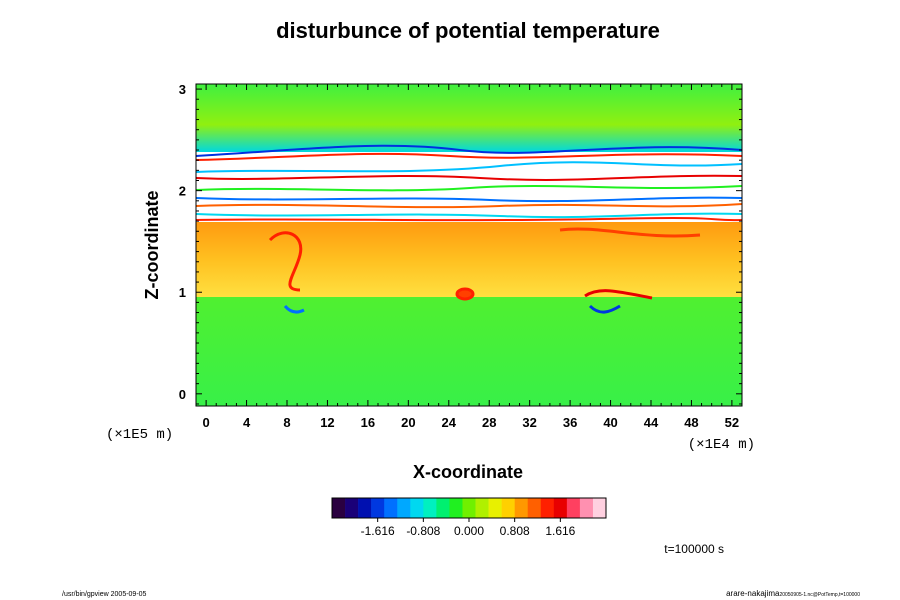 Image resolution: width=900 pixels, height=600 pixels. Describe the element at coordinates (560, 531) in the screenshot. I see `colorbar-tick-label: 1.616` at that location.